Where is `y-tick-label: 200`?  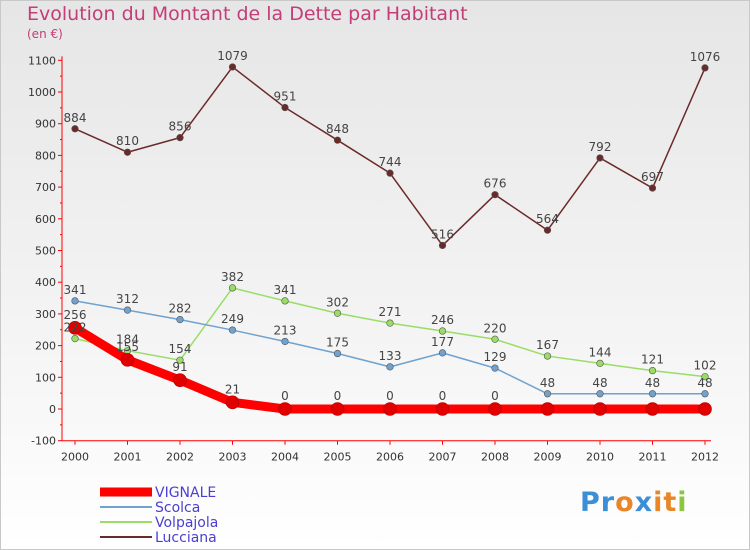 y-tick-label: 200 is located at coordinates (45, 346).